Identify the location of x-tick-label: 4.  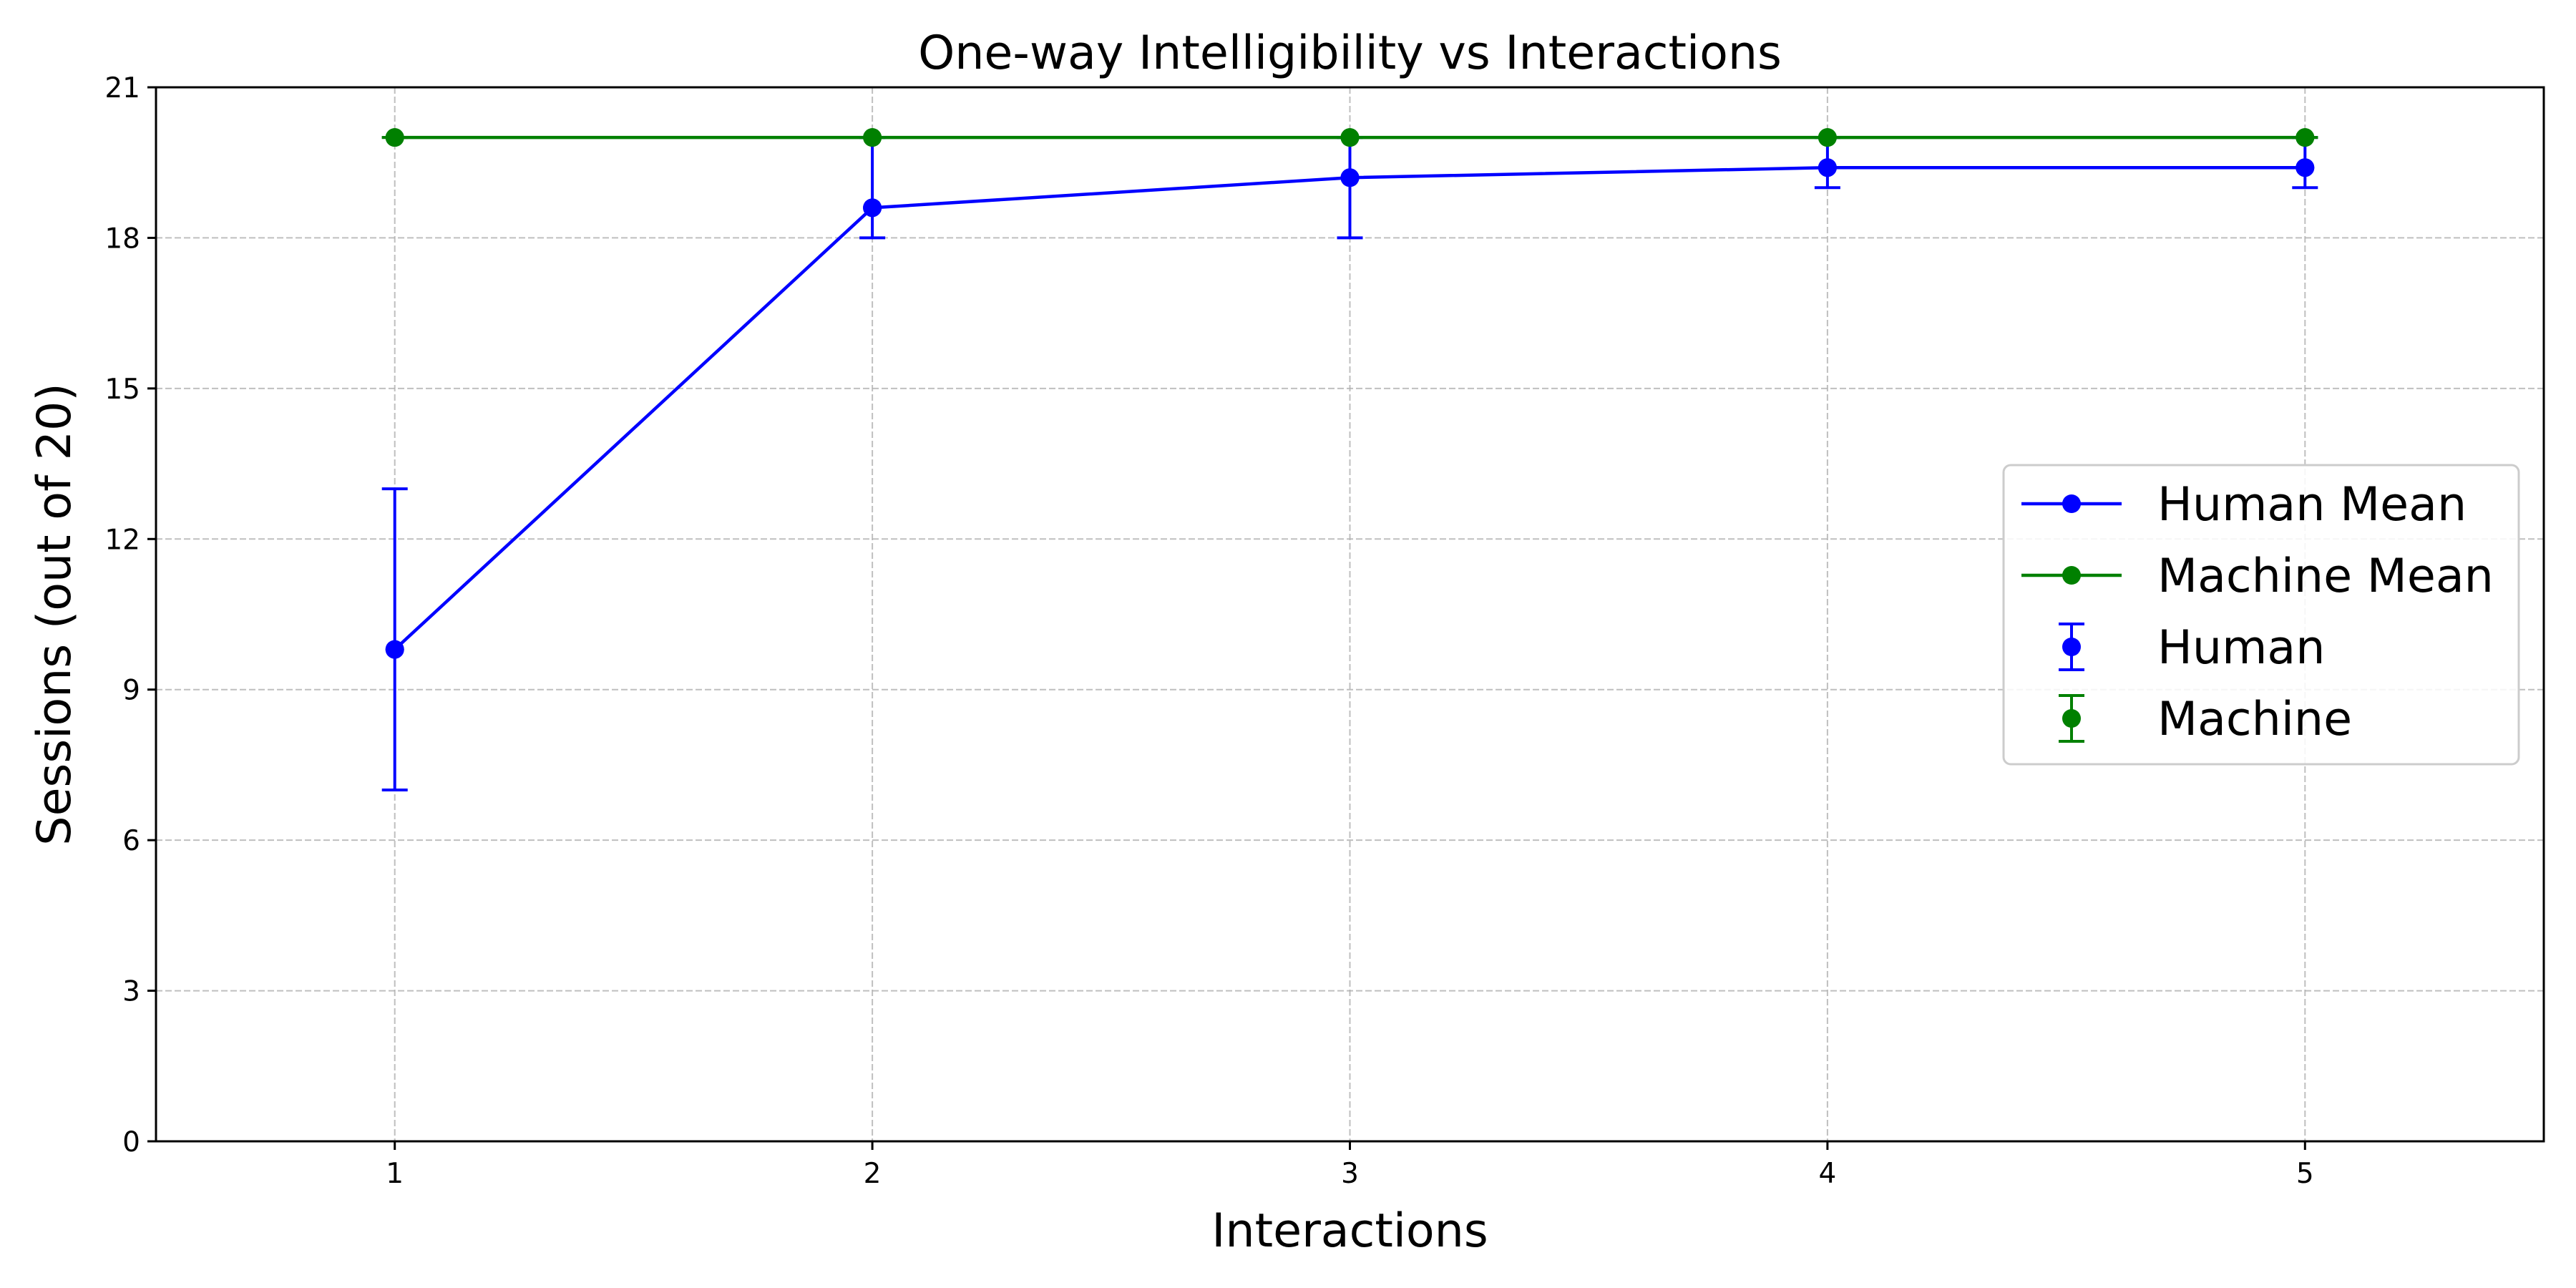
(1827, 1174).